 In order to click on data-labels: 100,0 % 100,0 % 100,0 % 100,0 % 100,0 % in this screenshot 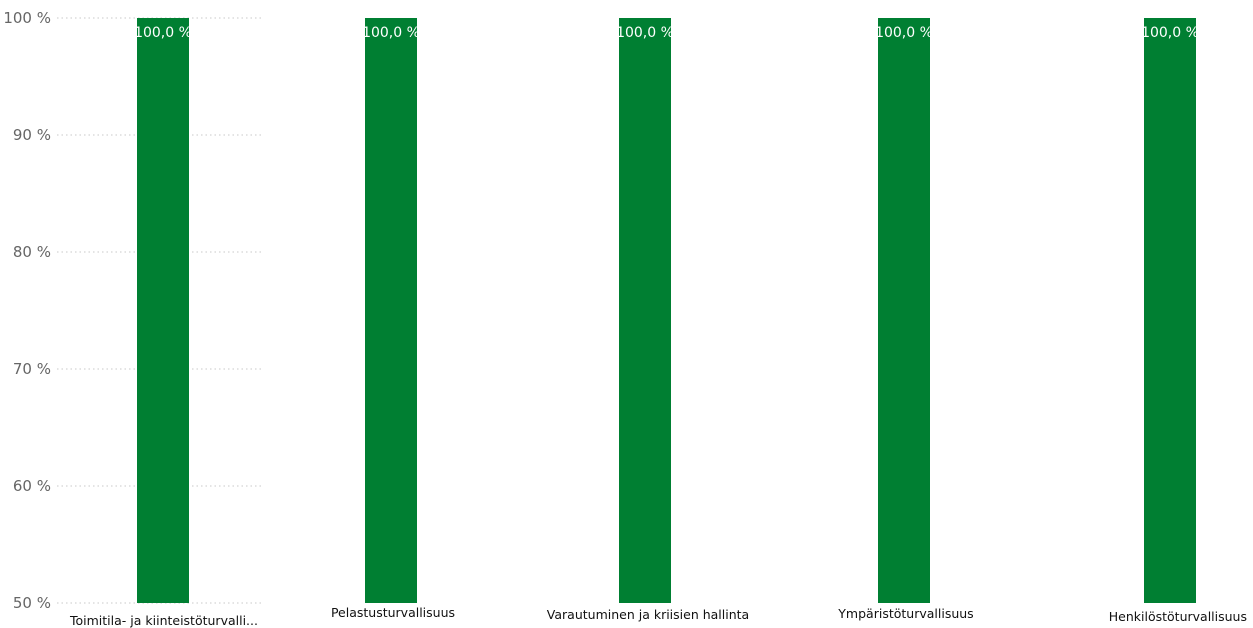, I will do `click(666, 33)`.